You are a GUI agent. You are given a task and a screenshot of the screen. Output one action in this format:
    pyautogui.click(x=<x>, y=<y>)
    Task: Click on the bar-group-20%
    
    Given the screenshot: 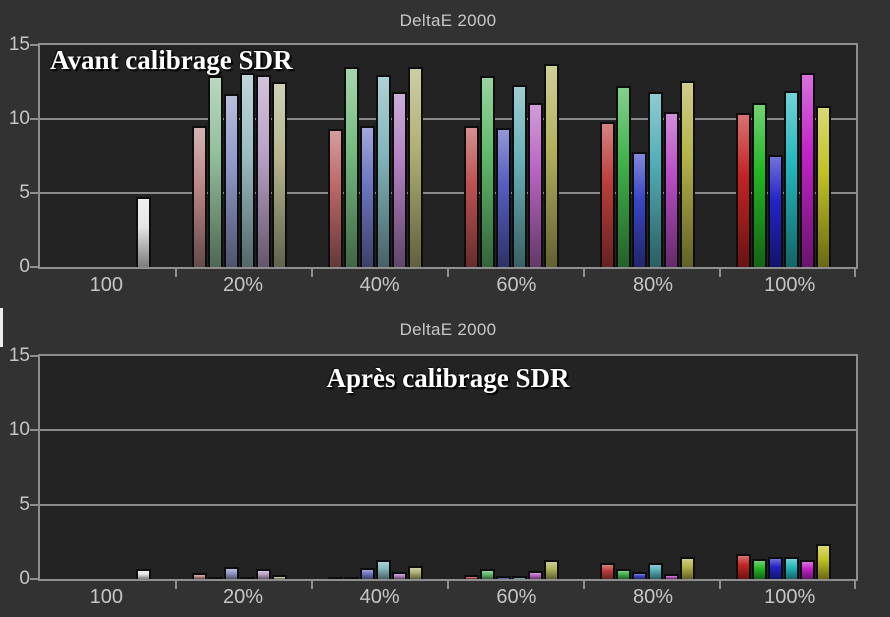 What is the action you would take?
    pyautogui.click(x=244, y=170)
    